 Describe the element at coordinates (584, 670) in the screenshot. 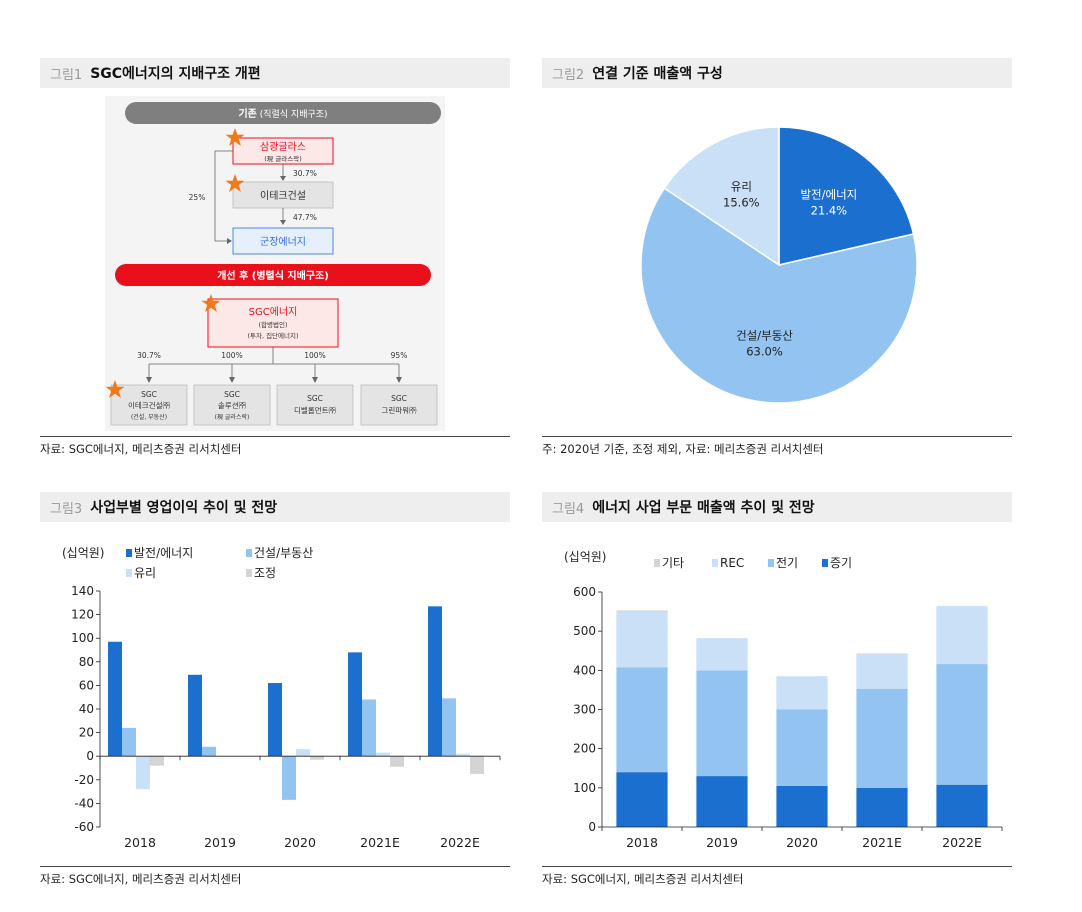

I see `y-tick-label: 400` at that location.